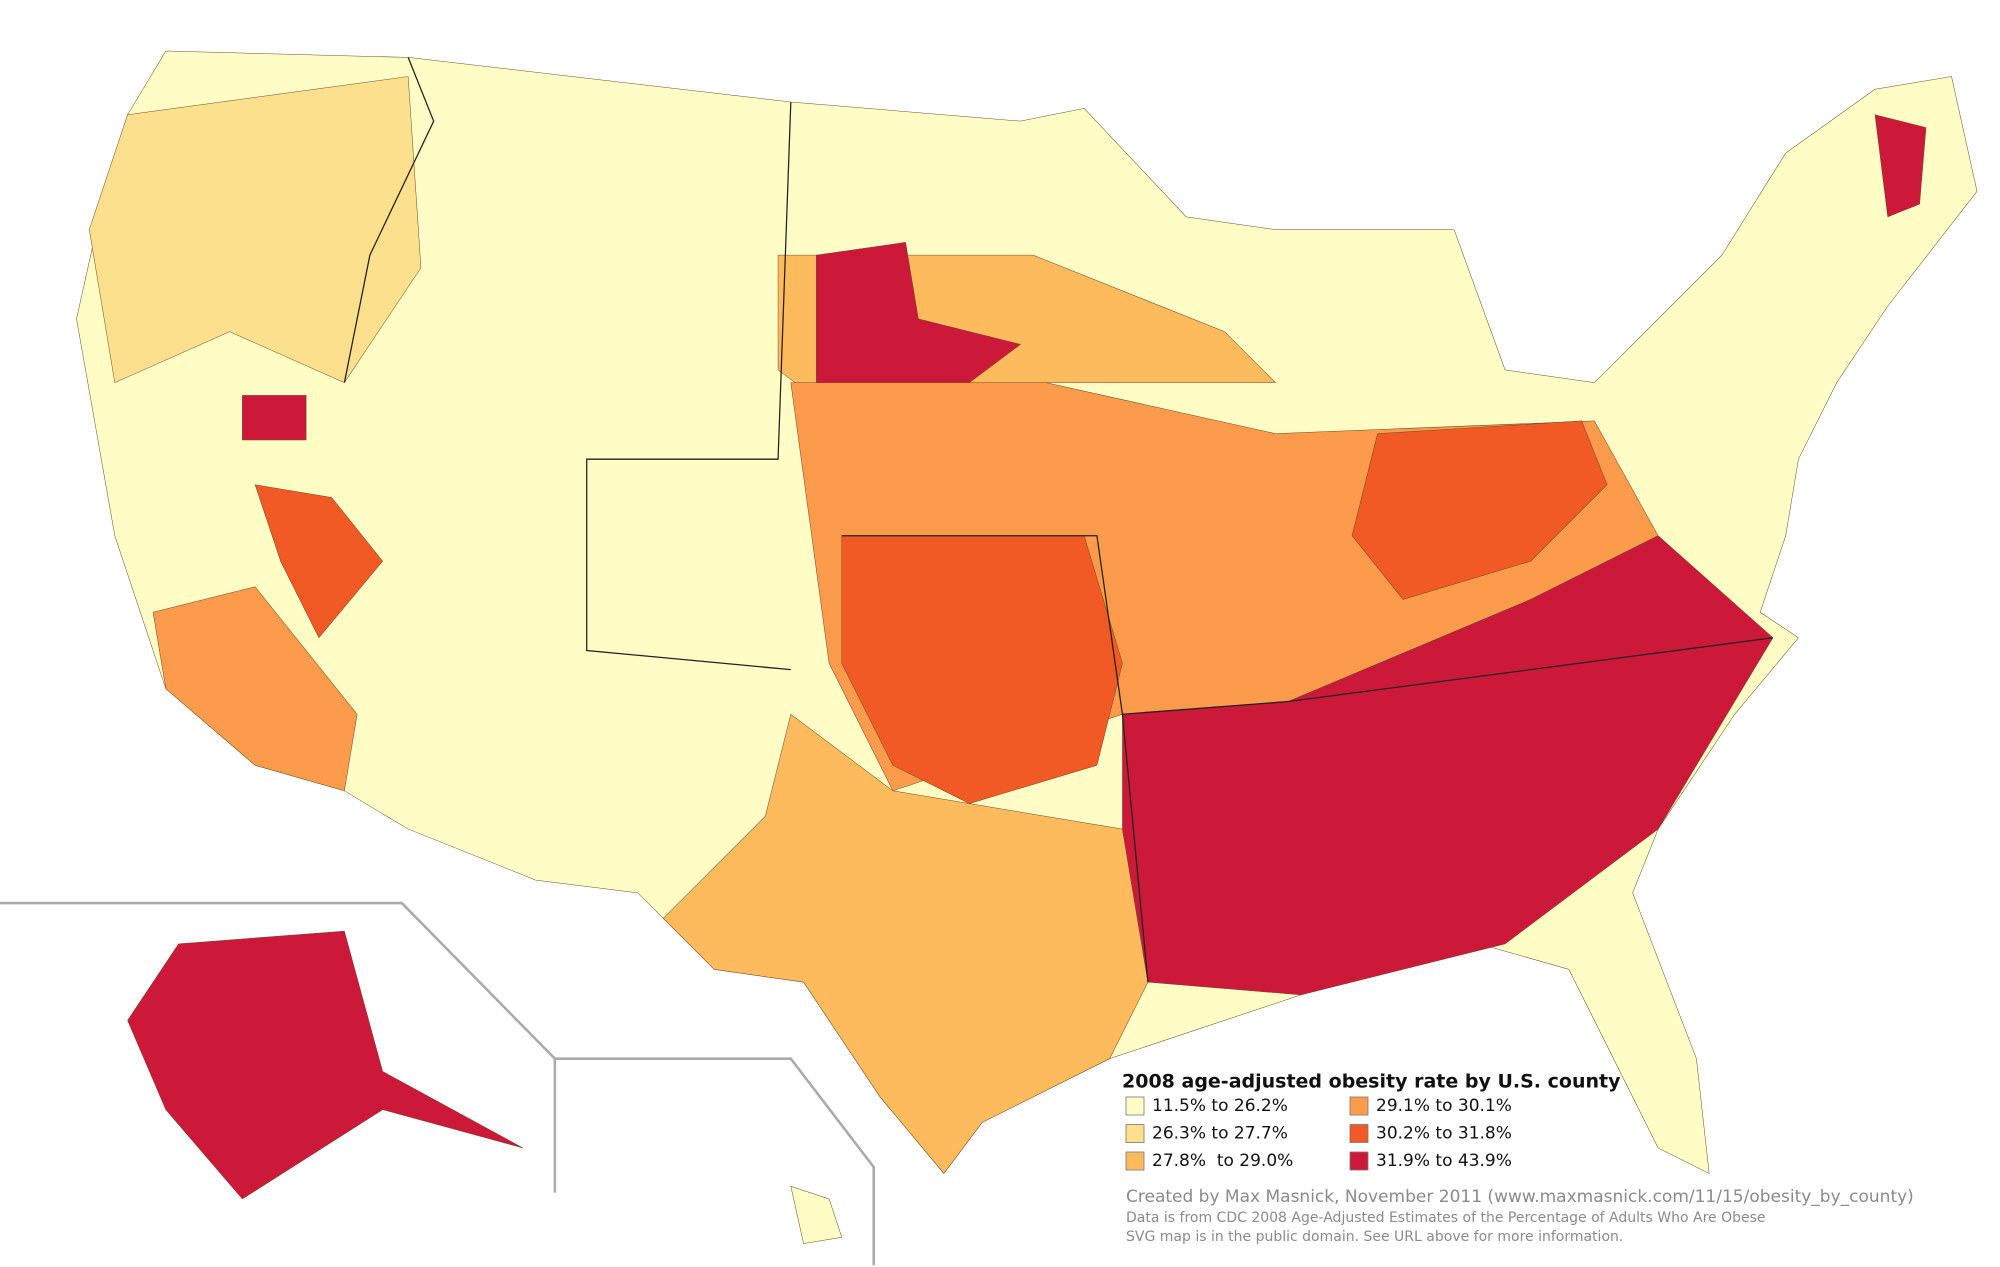  Describe the element at coordinates (1220, 1134) in the screenshot. I see `legend-label: 26.3% to 27.7%` at that location.